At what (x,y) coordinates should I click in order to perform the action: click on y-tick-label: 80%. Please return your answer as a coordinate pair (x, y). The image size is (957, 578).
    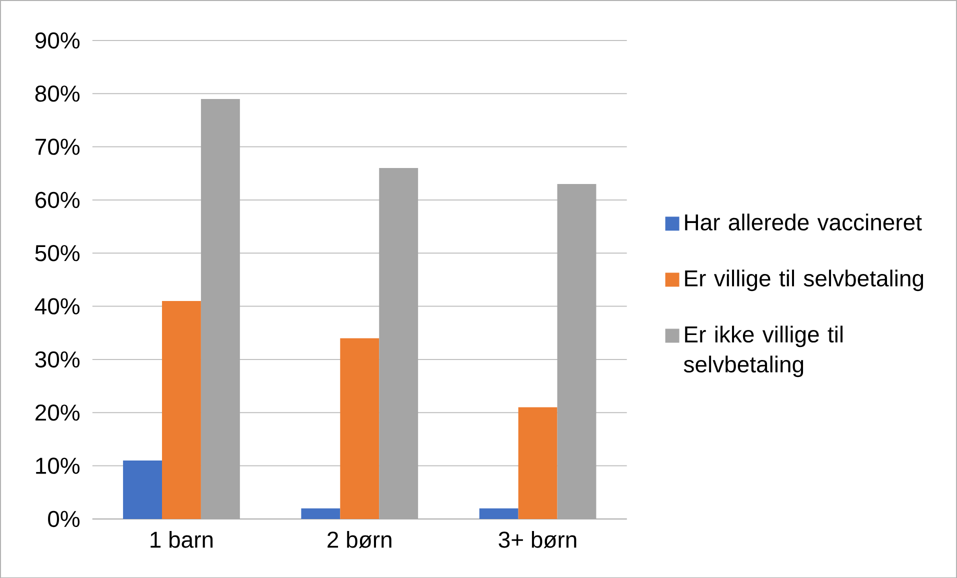
    Looking at the image, I should click on (57, 93).